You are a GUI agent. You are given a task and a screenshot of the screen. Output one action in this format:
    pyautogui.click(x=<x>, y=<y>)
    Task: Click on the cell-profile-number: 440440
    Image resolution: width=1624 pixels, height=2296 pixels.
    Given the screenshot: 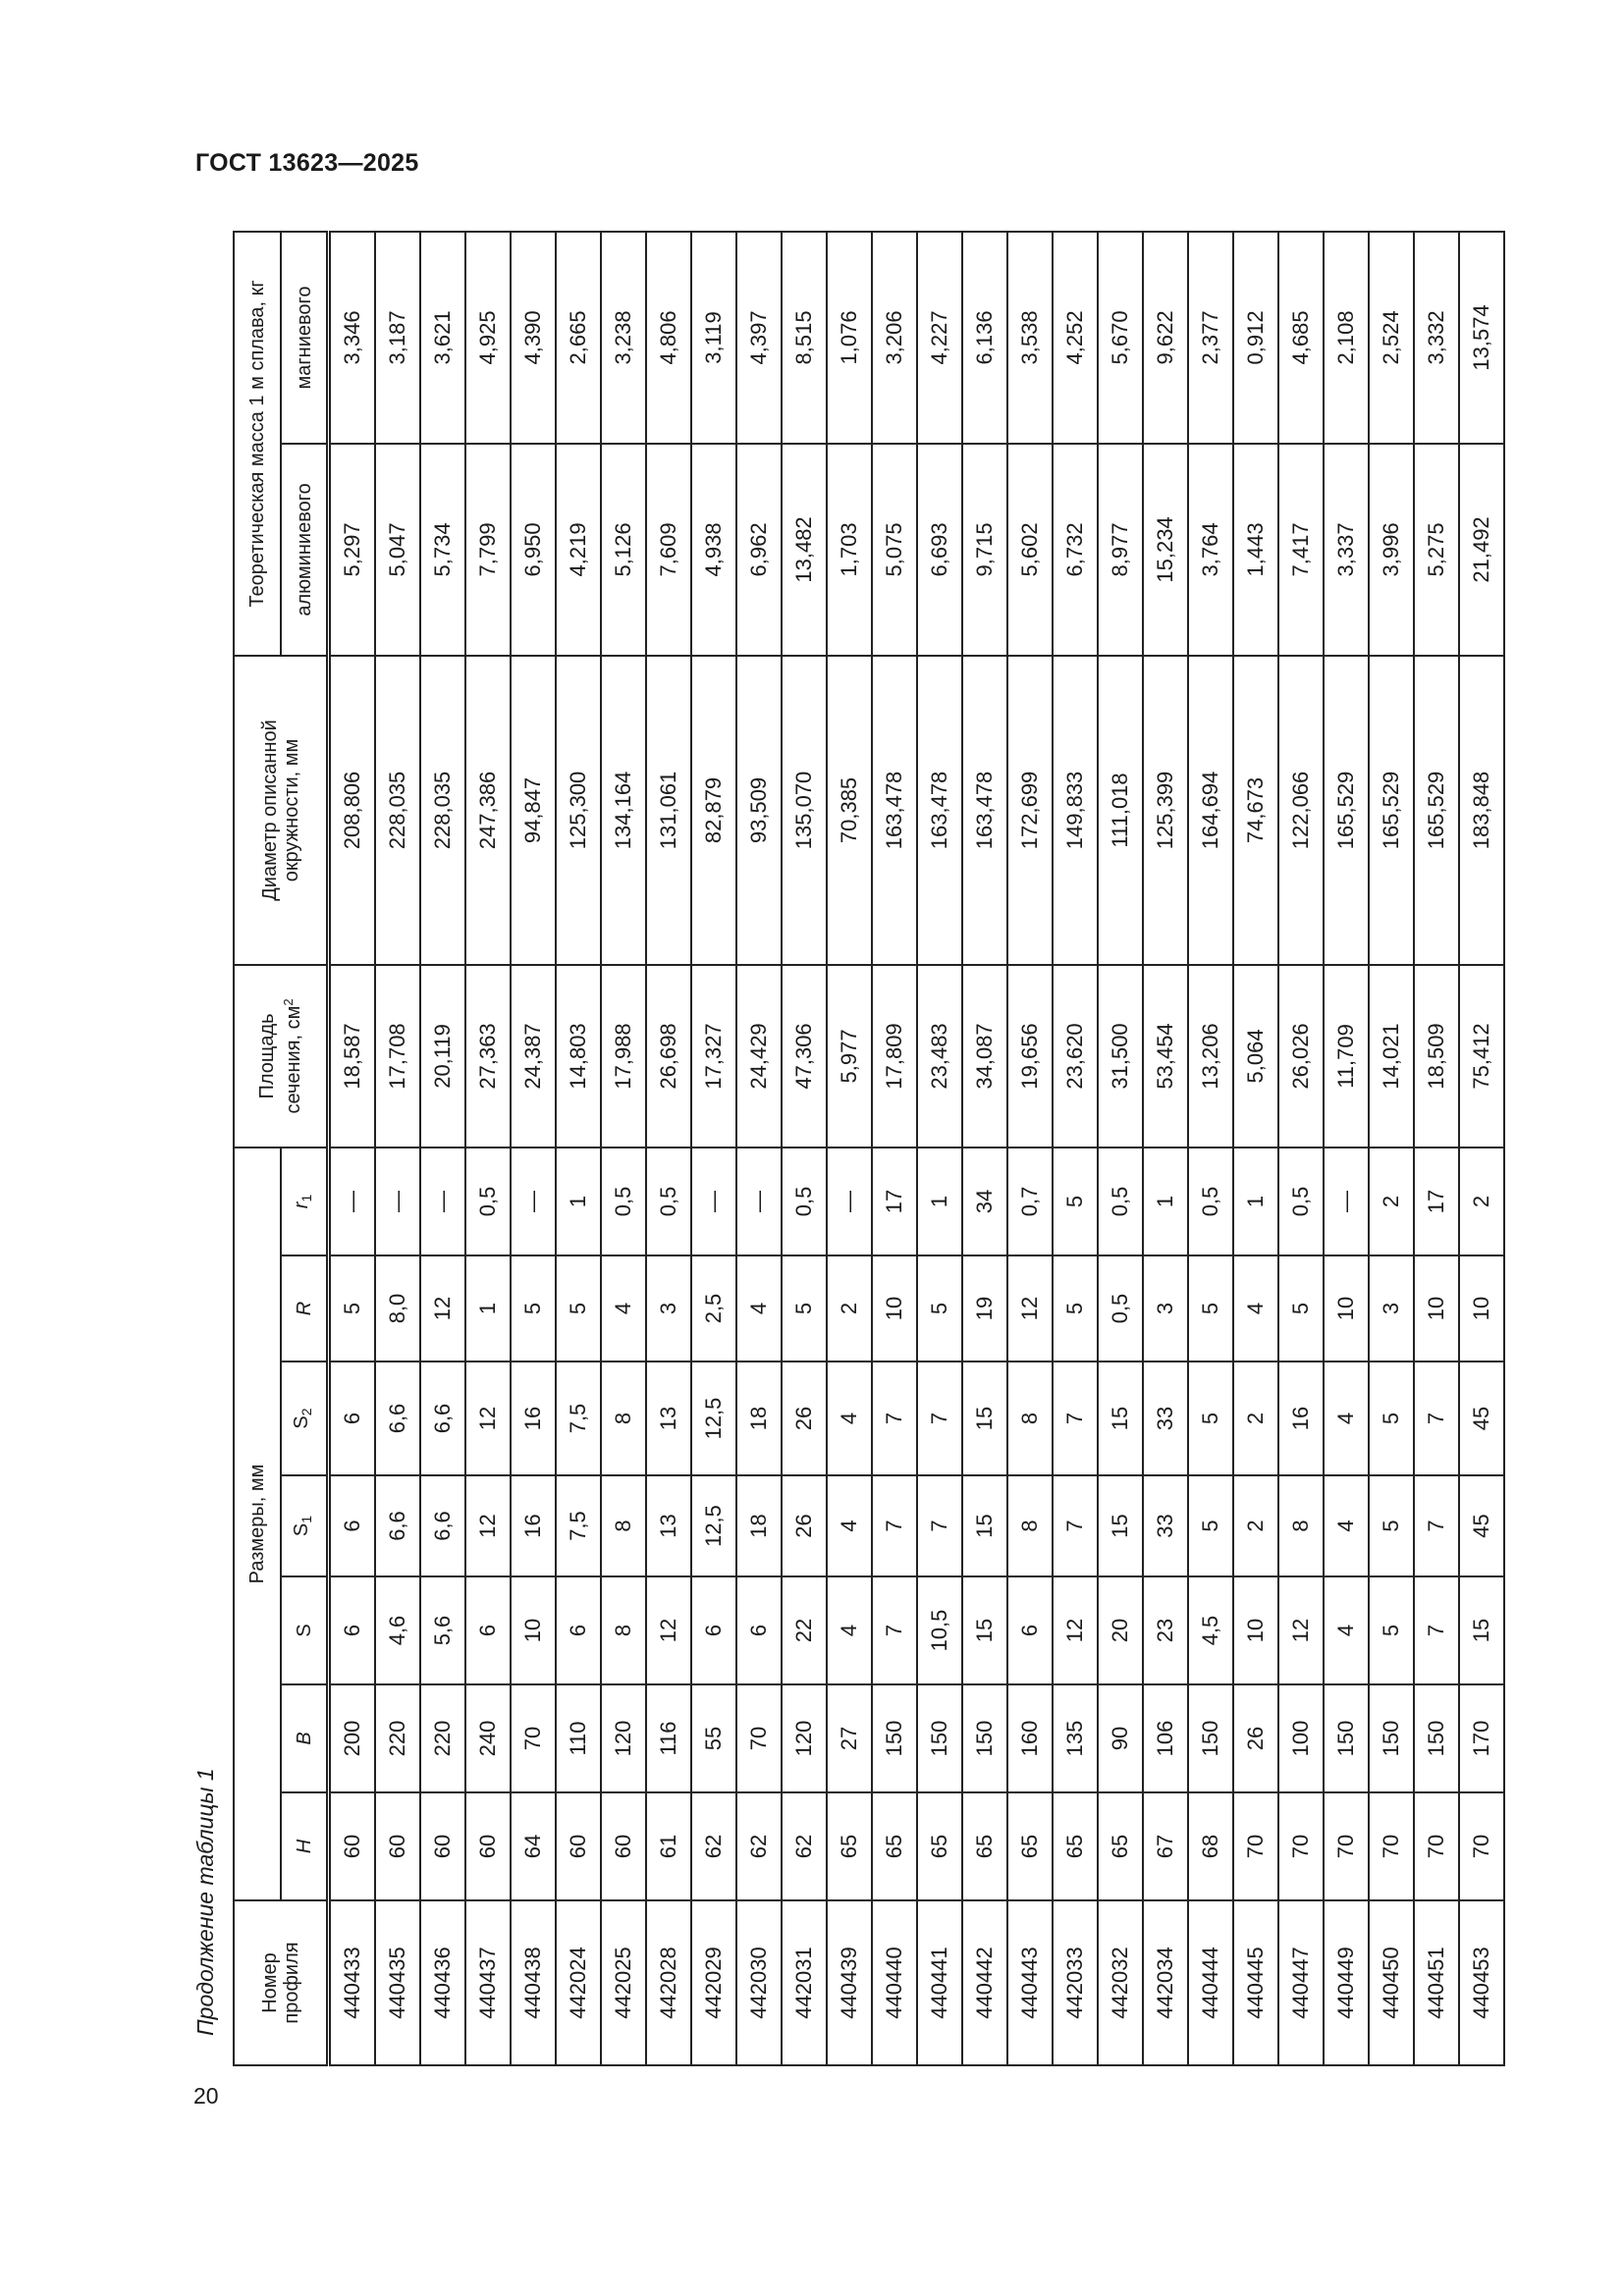 What is the action you would take?
    pyautogui.click(x=894, y=1982)
    